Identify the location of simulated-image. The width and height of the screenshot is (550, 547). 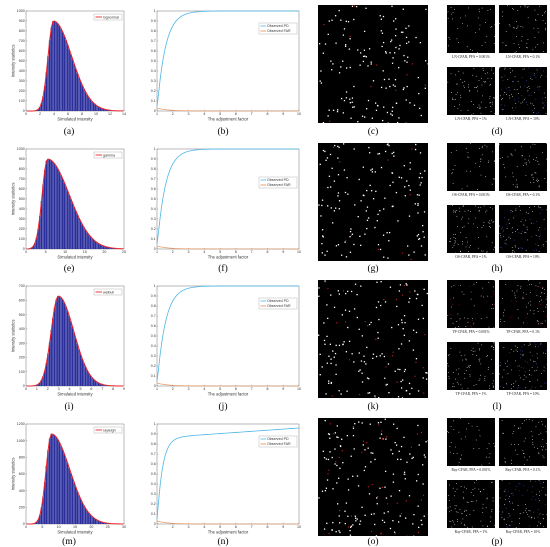
(373, 339).